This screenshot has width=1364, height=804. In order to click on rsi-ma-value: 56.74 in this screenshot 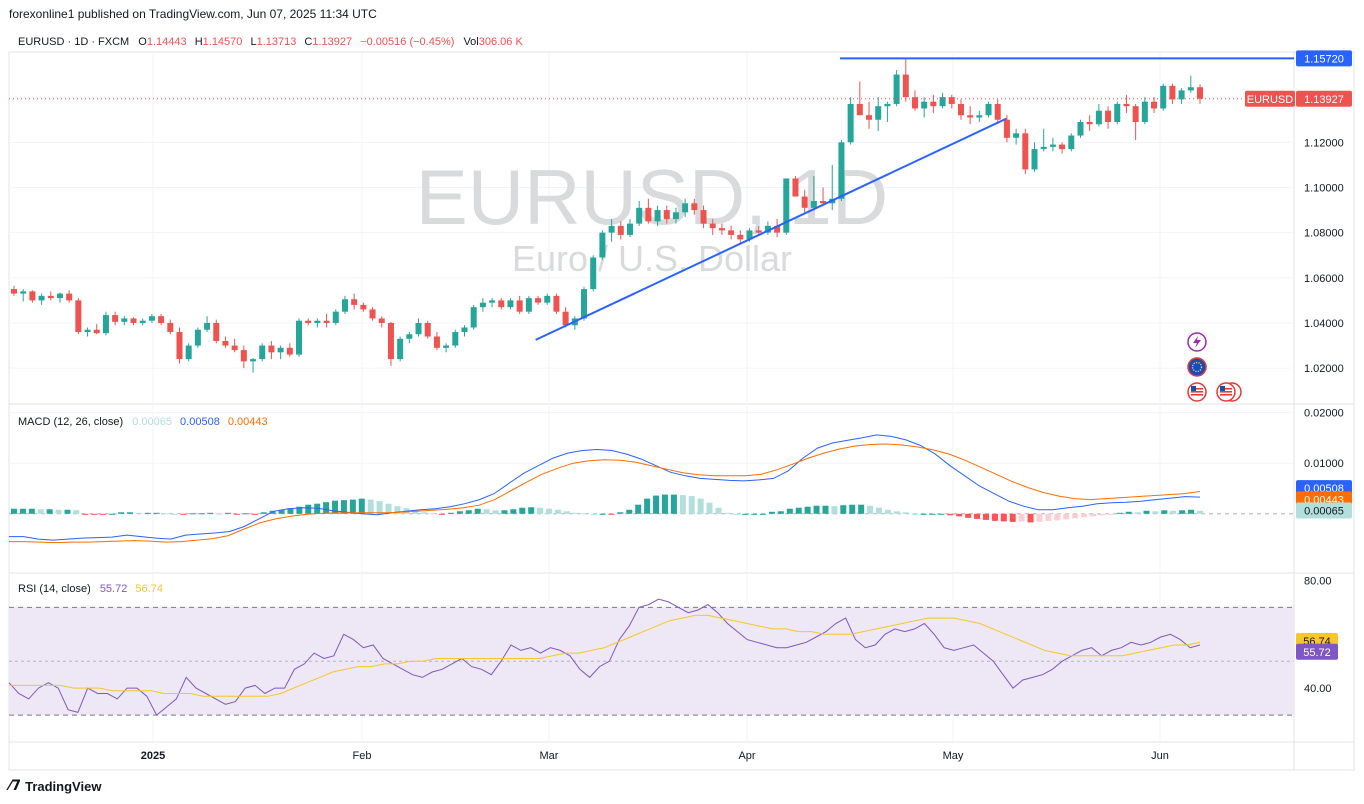, I will do `click(149, 589)`.